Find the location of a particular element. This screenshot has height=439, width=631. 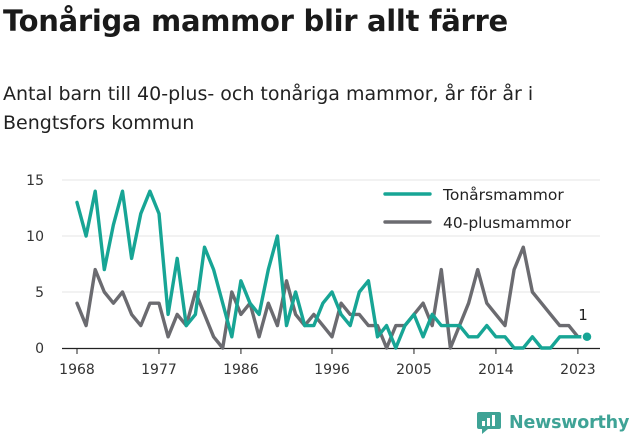

legend-label-tonarsmammor: Tonårsmammor is located at coordinates (503, 195).